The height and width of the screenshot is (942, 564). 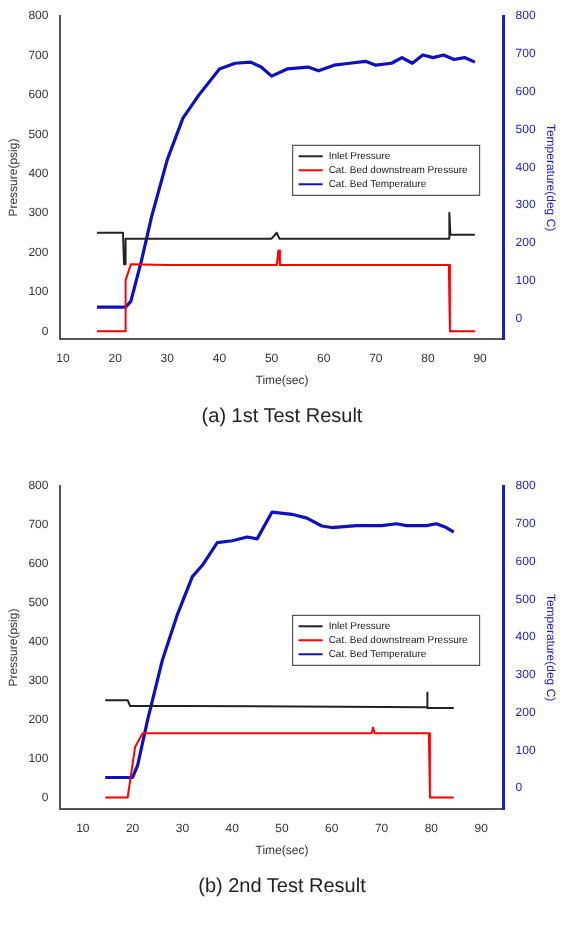 What do you see at coordinates (282, 887) in the screenshot?
I see `text: (b) 2nd Test Result` at bounding box center [282, 887].